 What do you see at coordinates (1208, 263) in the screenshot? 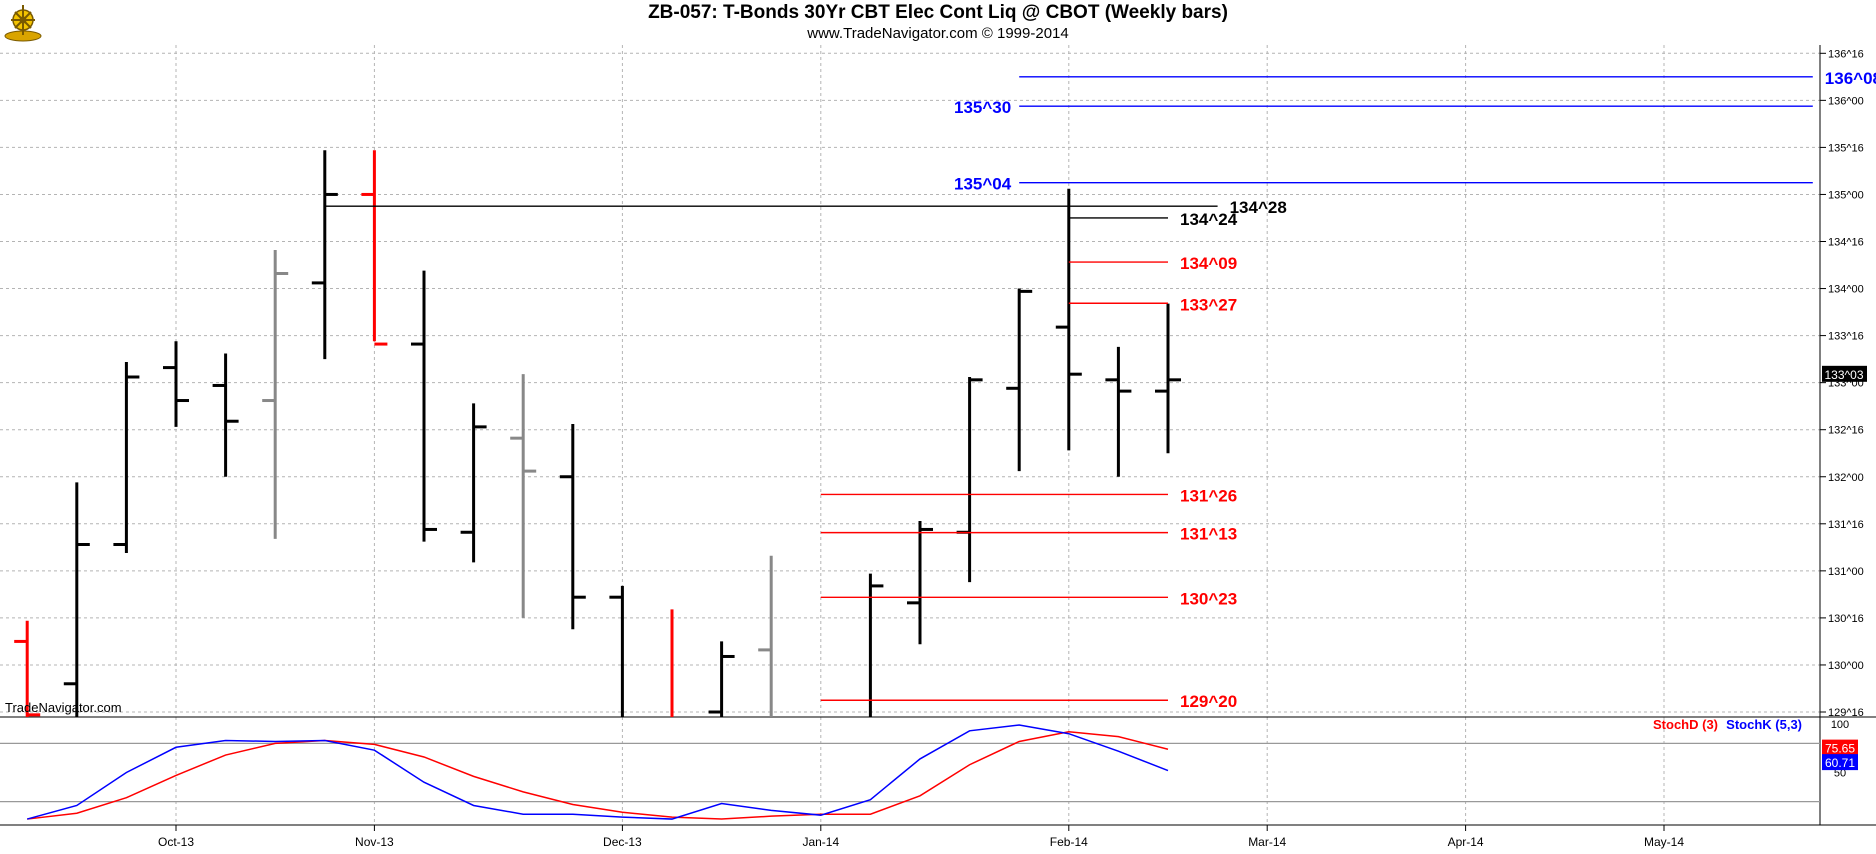
I see `price-level-label: 134^09` at bounding box center [1208, 263].